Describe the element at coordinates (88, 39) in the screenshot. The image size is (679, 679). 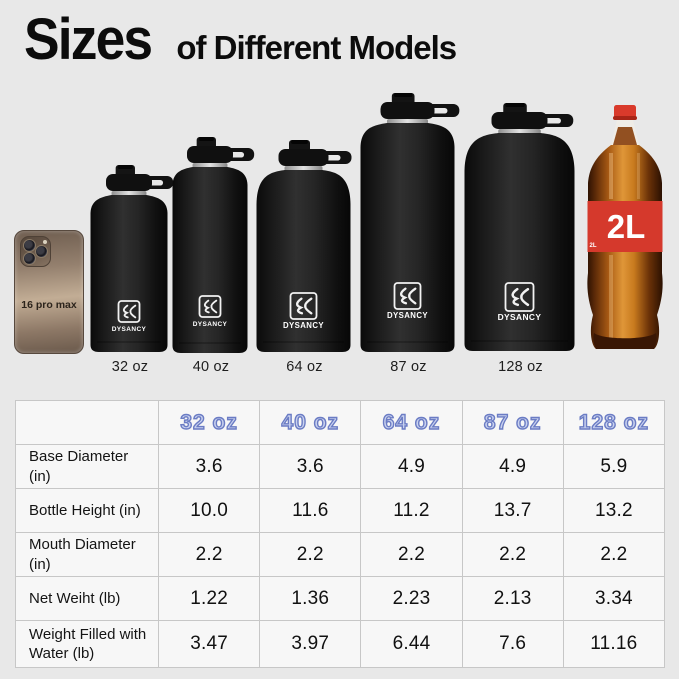
I see `title-highlight: Sizes` at that location.